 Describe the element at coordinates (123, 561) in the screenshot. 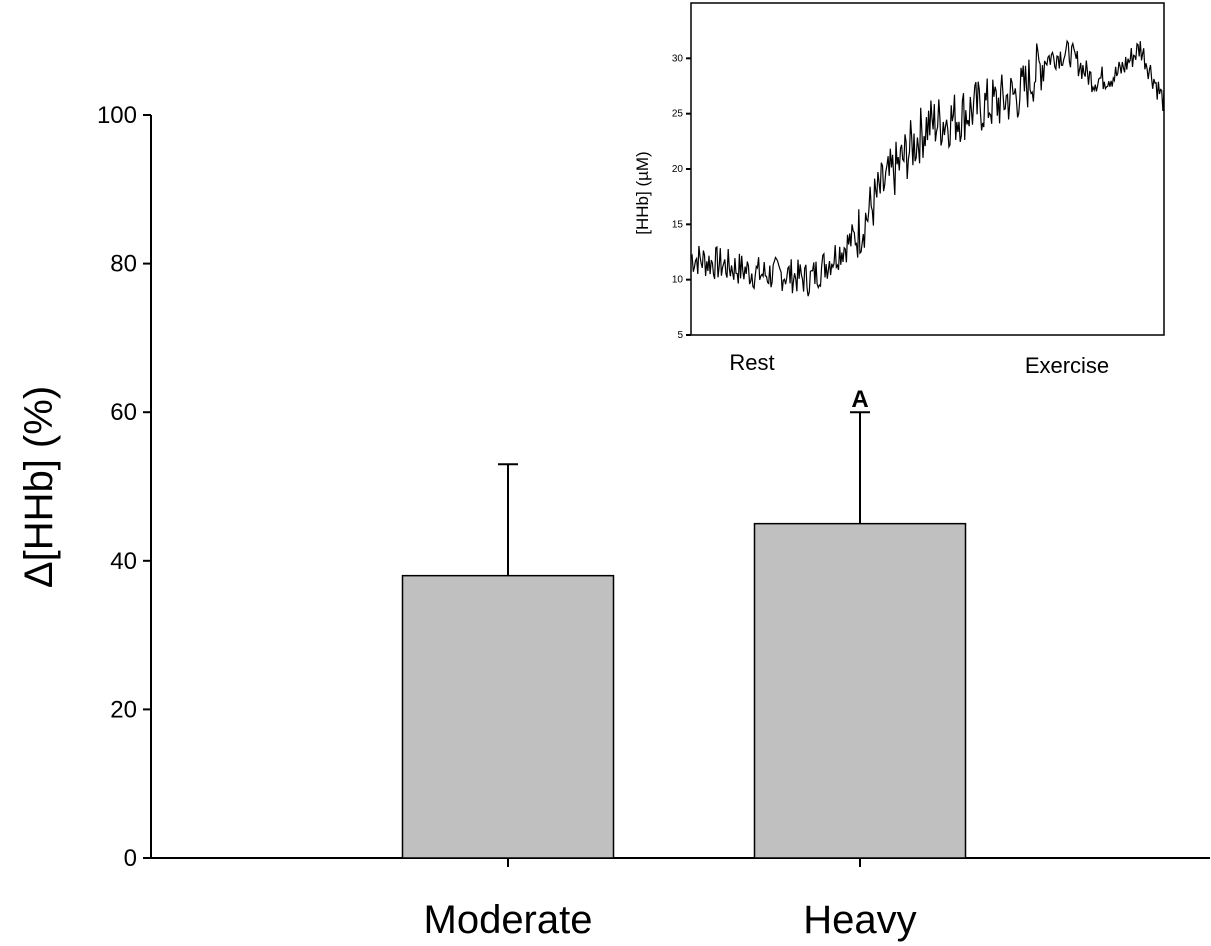

I see `main-y-tick-label: 40` at that location.